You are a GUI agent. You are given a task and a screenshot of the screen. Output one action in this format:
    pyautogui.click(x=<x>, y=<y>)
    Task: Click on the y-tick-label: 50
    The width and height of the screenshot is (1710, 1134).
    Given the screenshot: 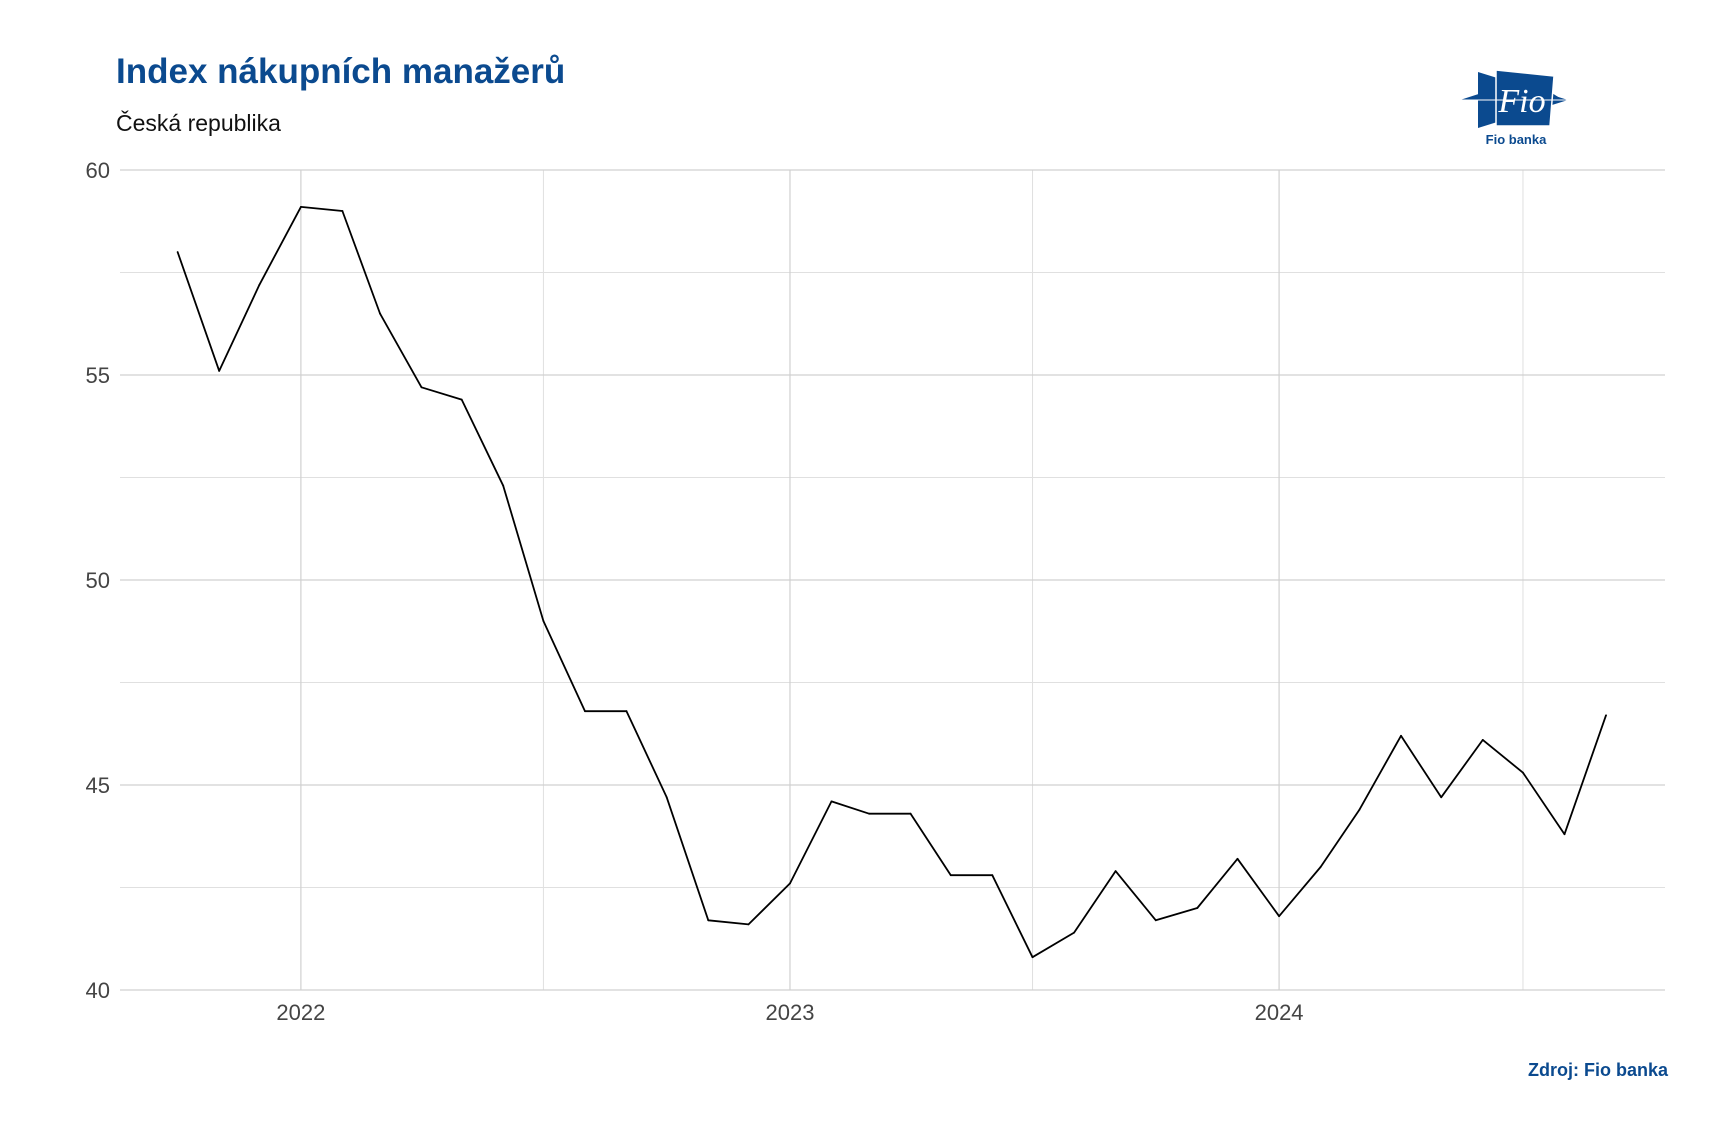 What is the action you would take?
    pyautogui.click(x=98, y=580)
    